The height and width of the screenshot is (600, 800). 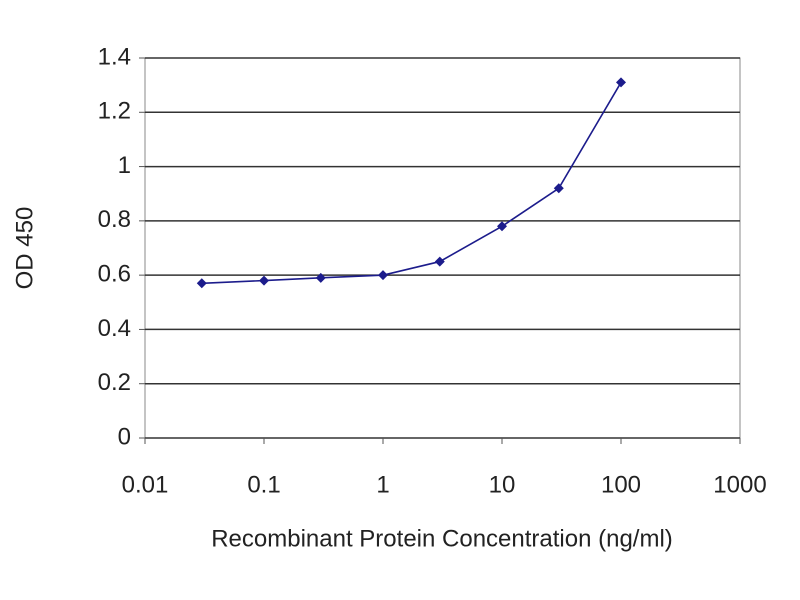 I want to click on x-tick-label: 0.01, so click(x=145, y=484).